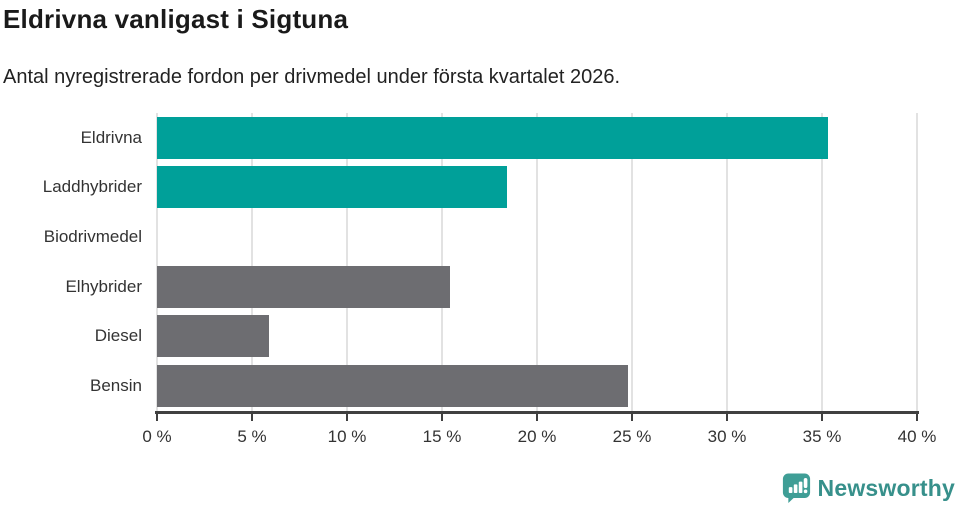 The image size is (960, 505). What do you see at coordinates (886, 487) in the screenshot?
I see `newsworthy-wordmark: Newsworthy` at bounding box center [886, 487].